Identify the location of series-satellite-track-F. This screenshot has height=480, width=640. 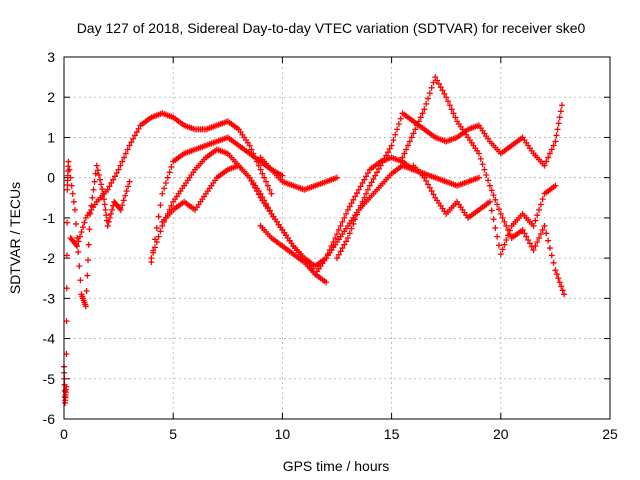
(298, 173).